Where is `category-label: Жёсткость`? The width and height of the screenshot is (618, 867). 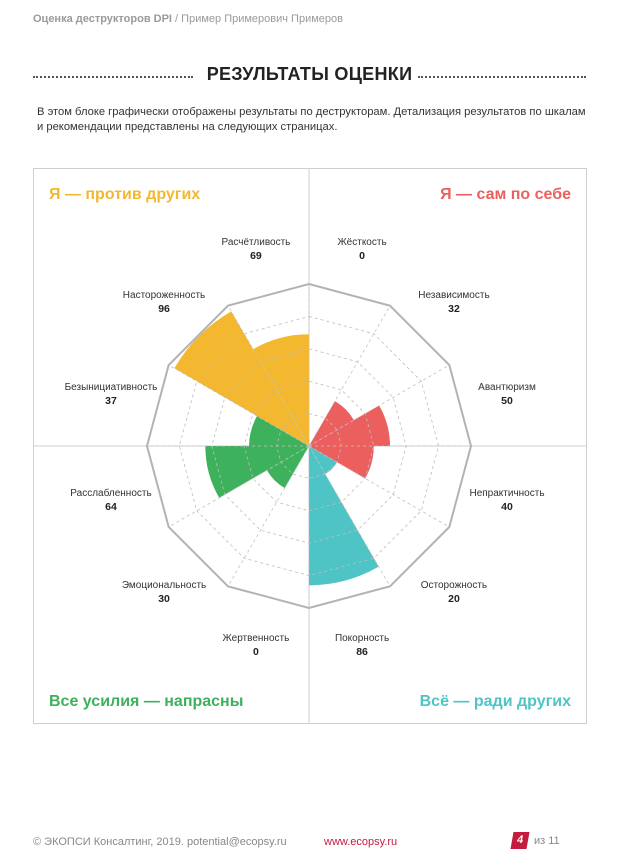 category-label: Жёсткость is located at coordinates (361, 242).